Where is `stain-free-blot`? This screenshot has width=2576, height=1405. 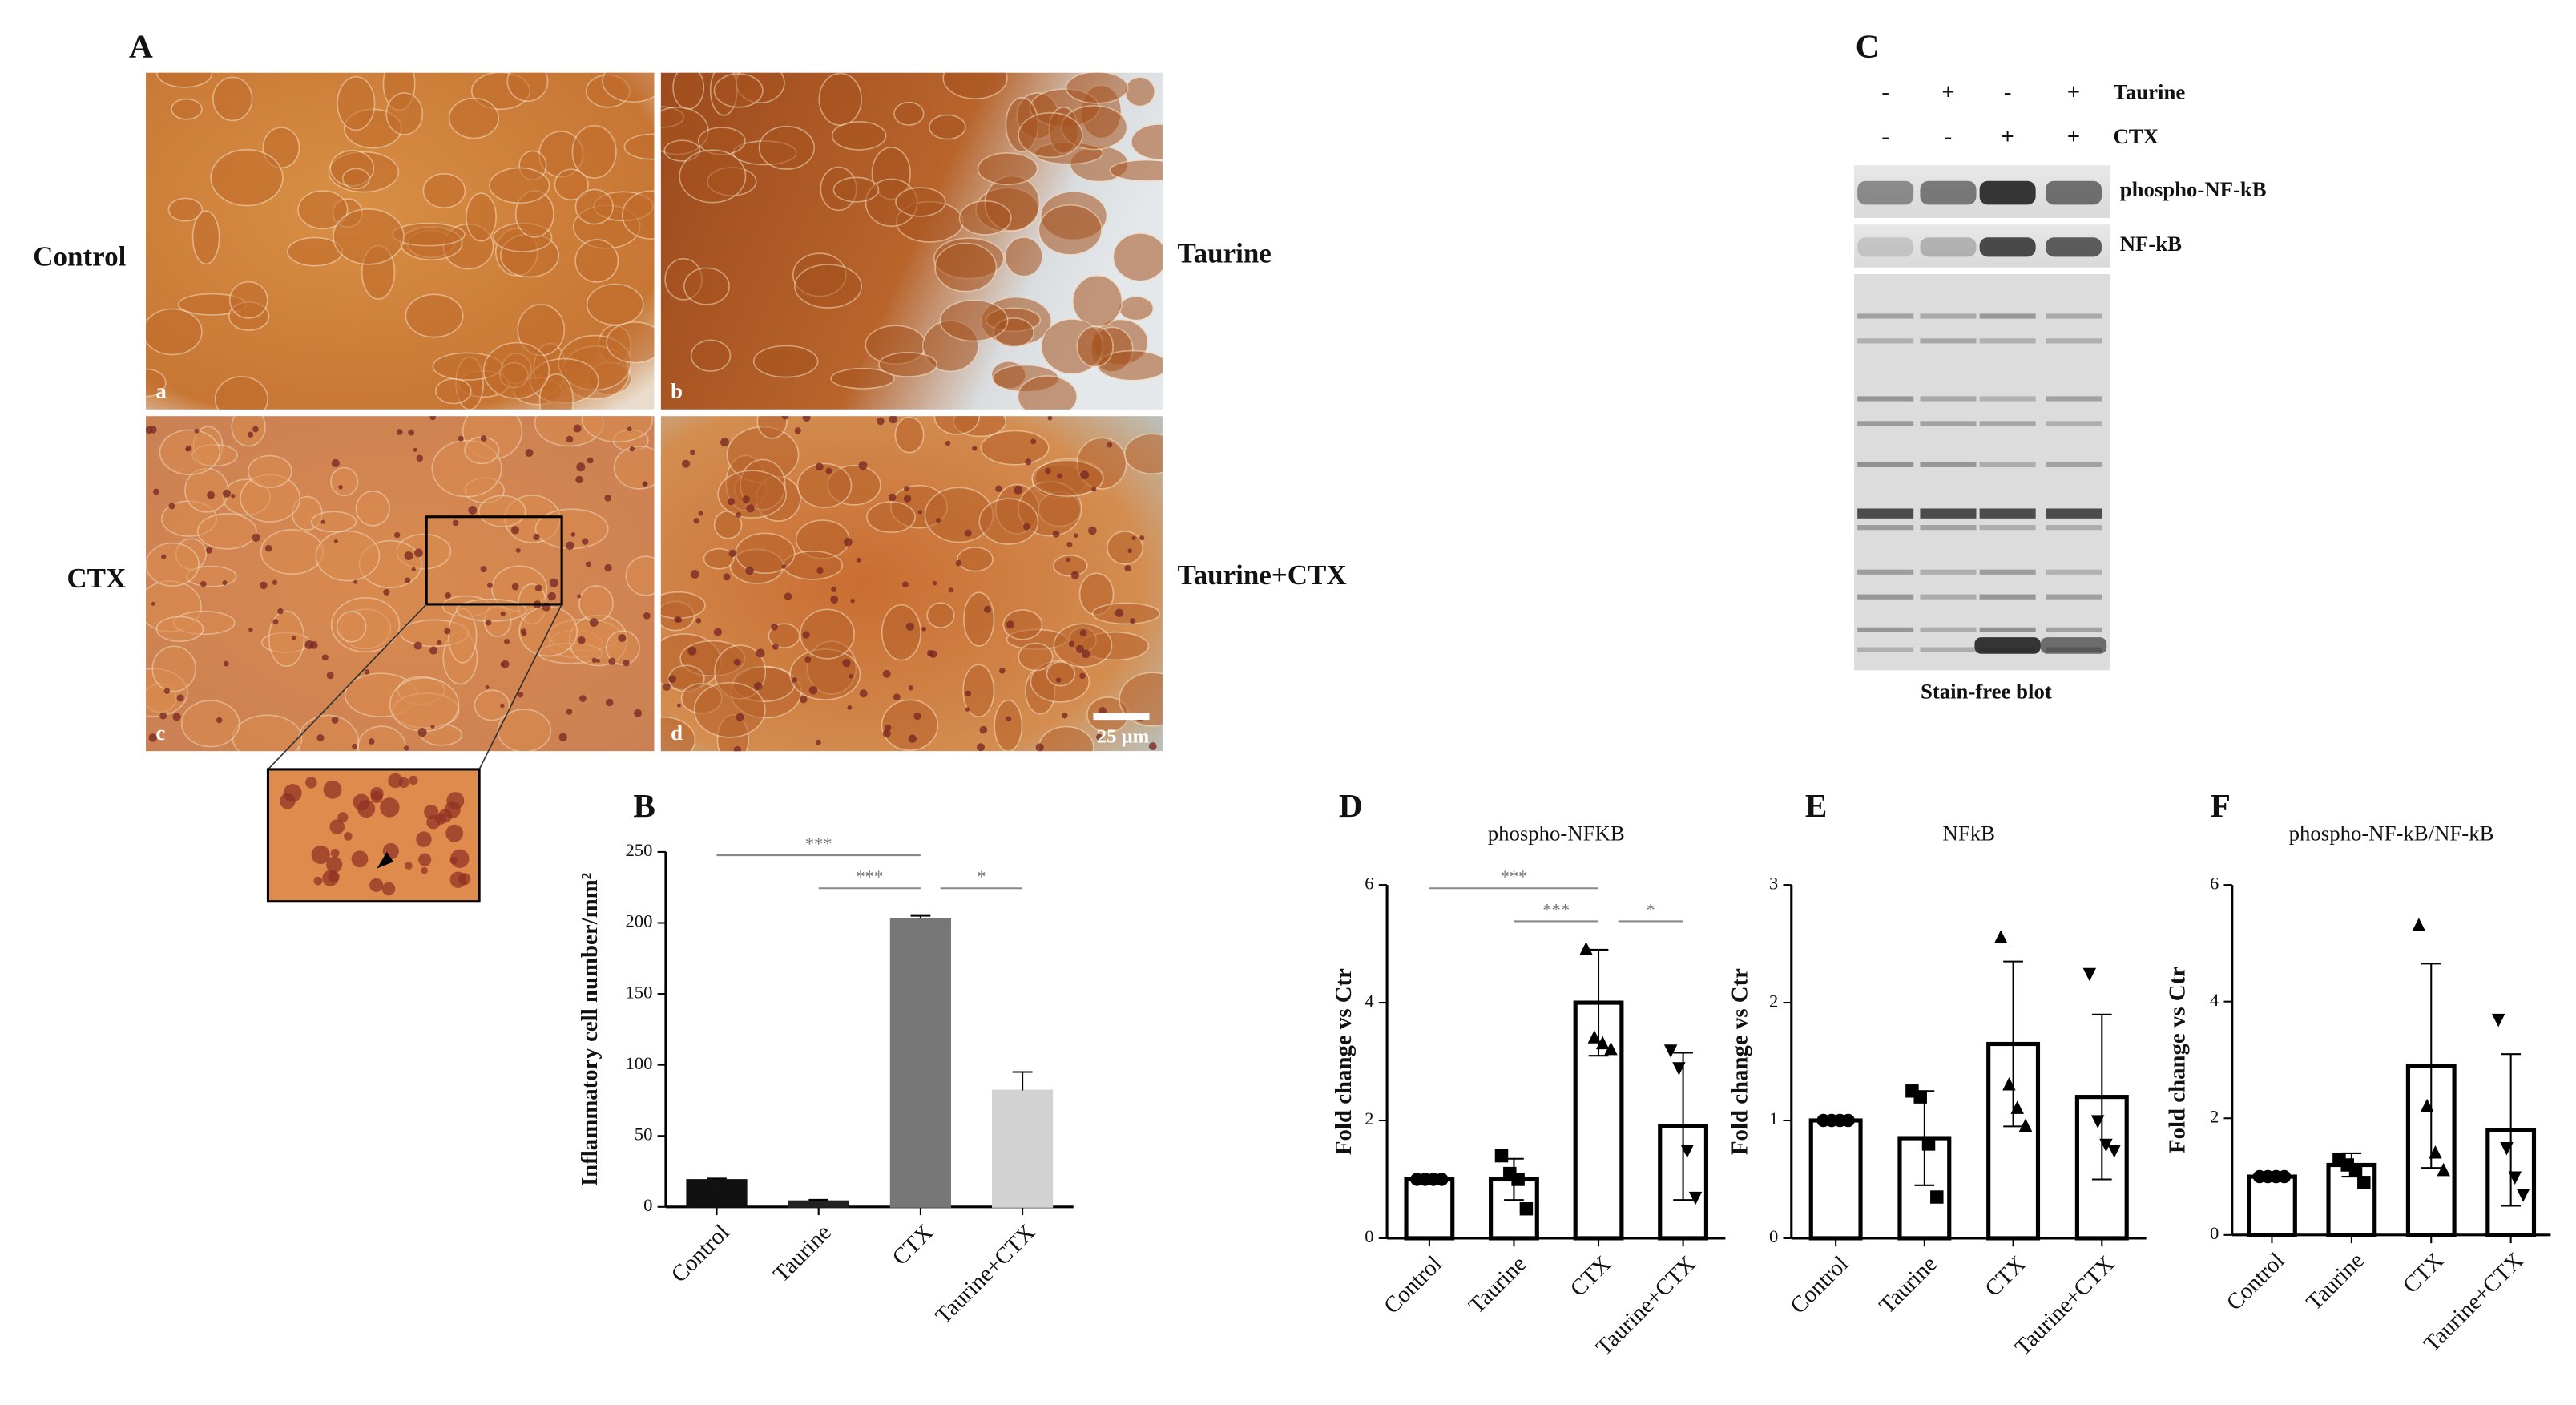
stain-free-blot is located at coordinates (1982, 472).